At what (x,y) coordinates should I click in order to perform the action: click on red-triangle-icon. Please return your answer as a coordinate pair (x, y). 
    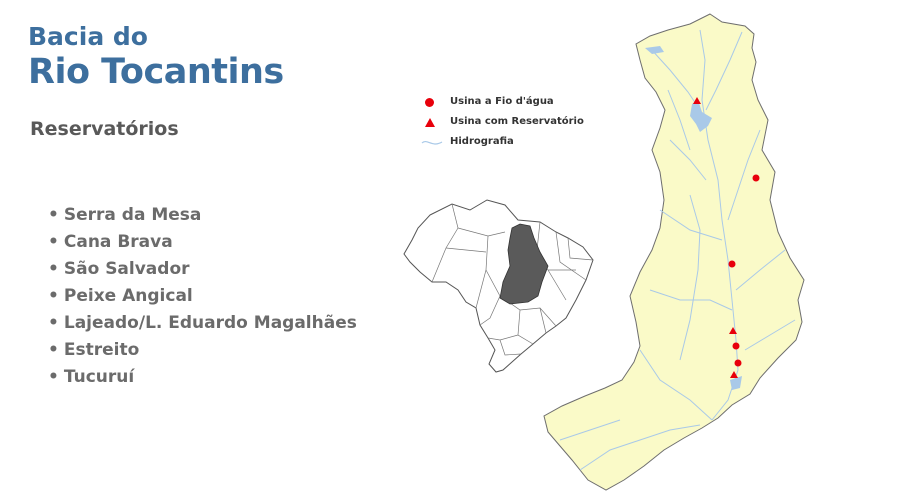
    Looking at the image, I should click on (430, 122).